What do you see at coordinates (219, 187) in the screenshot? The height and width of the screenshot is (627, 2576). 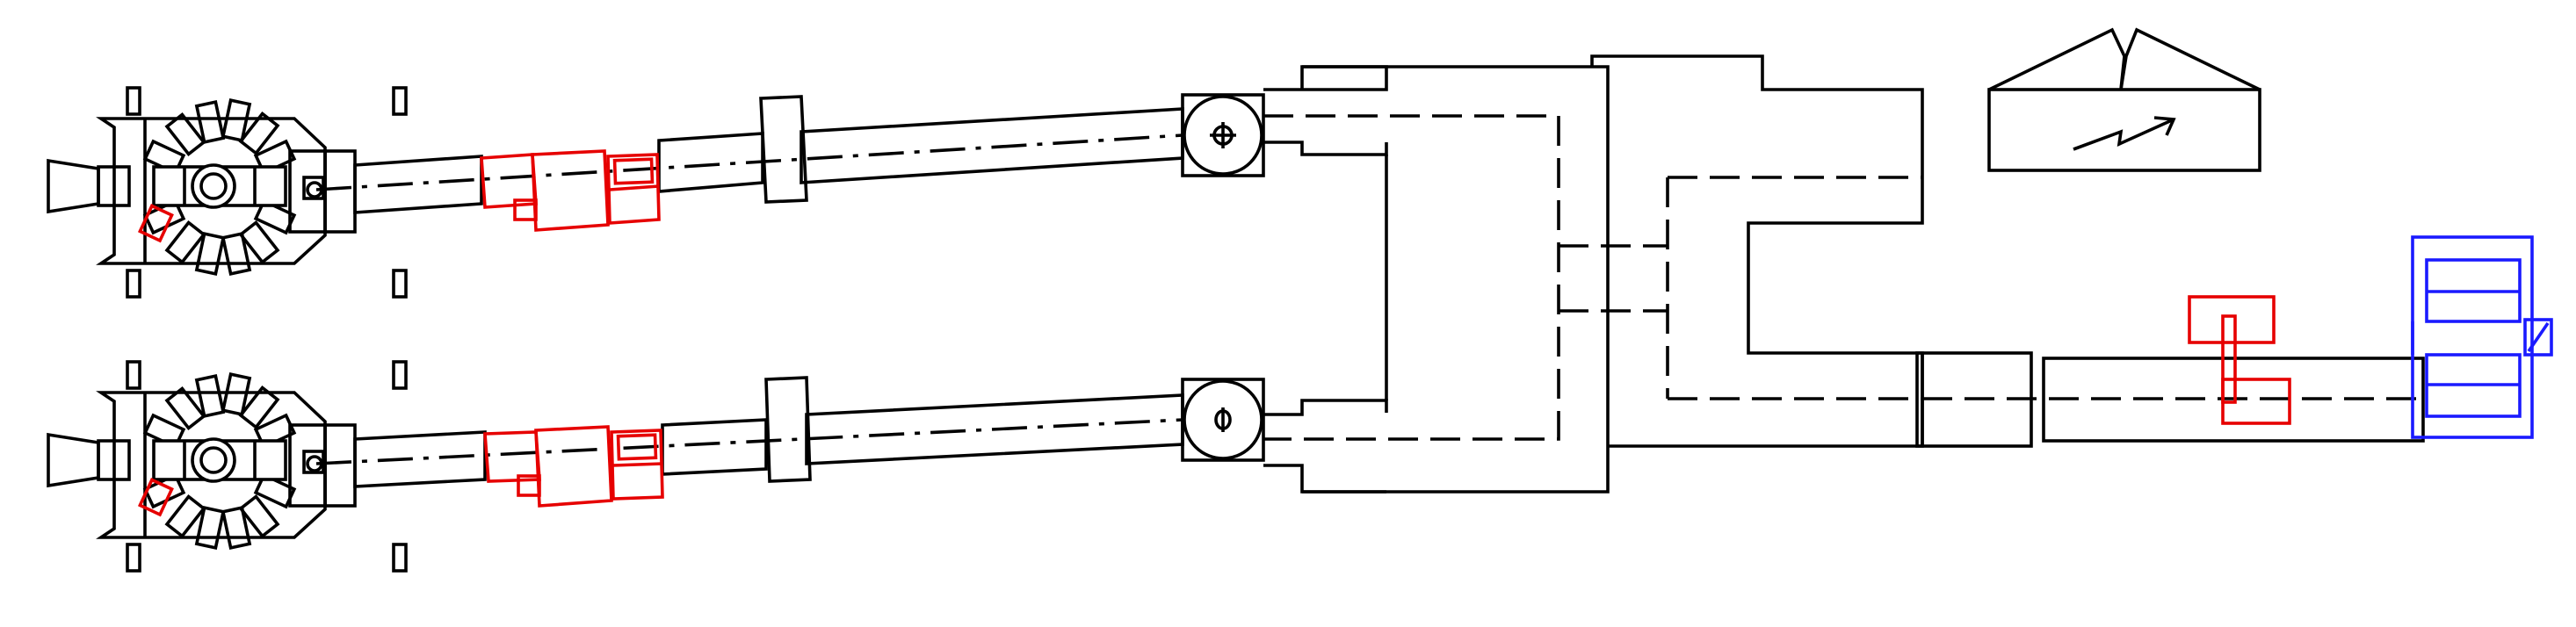 I see `upper-rotor-blades` at bounding box center [219, 187].